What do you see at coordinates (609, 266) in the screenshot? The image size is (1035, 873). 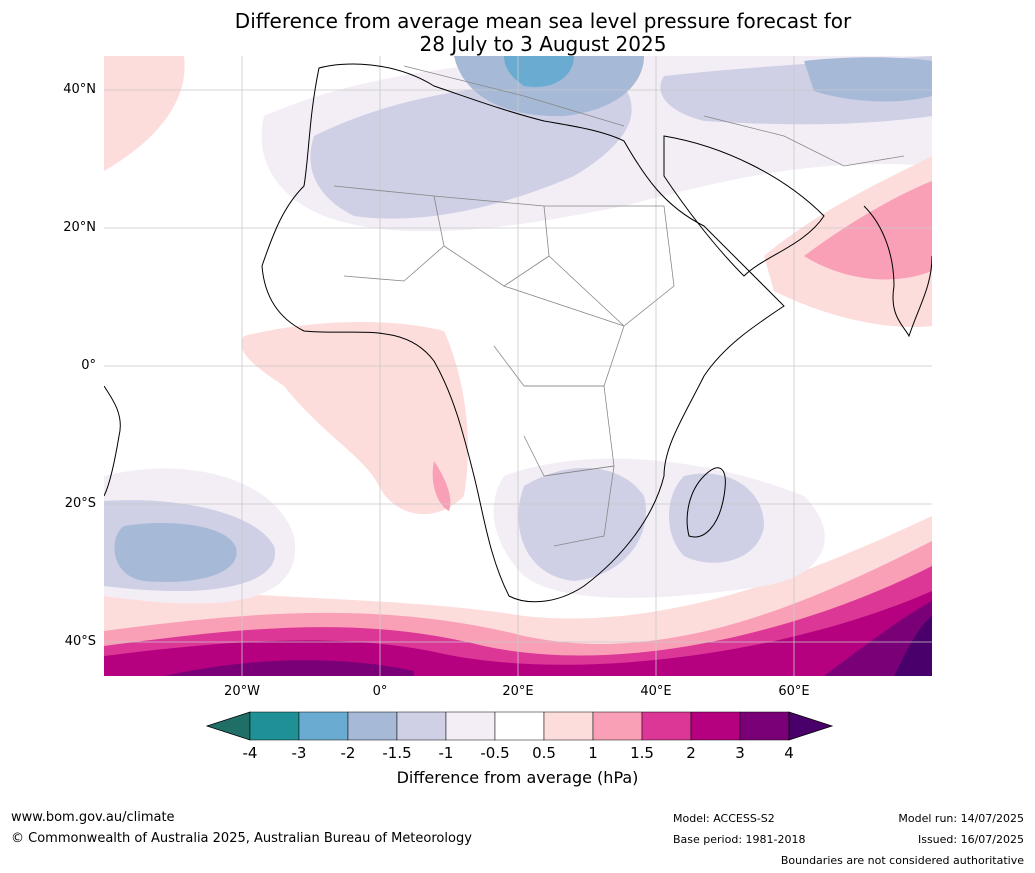 I see `boundary-east-africa` at bounding box center [609, 266].